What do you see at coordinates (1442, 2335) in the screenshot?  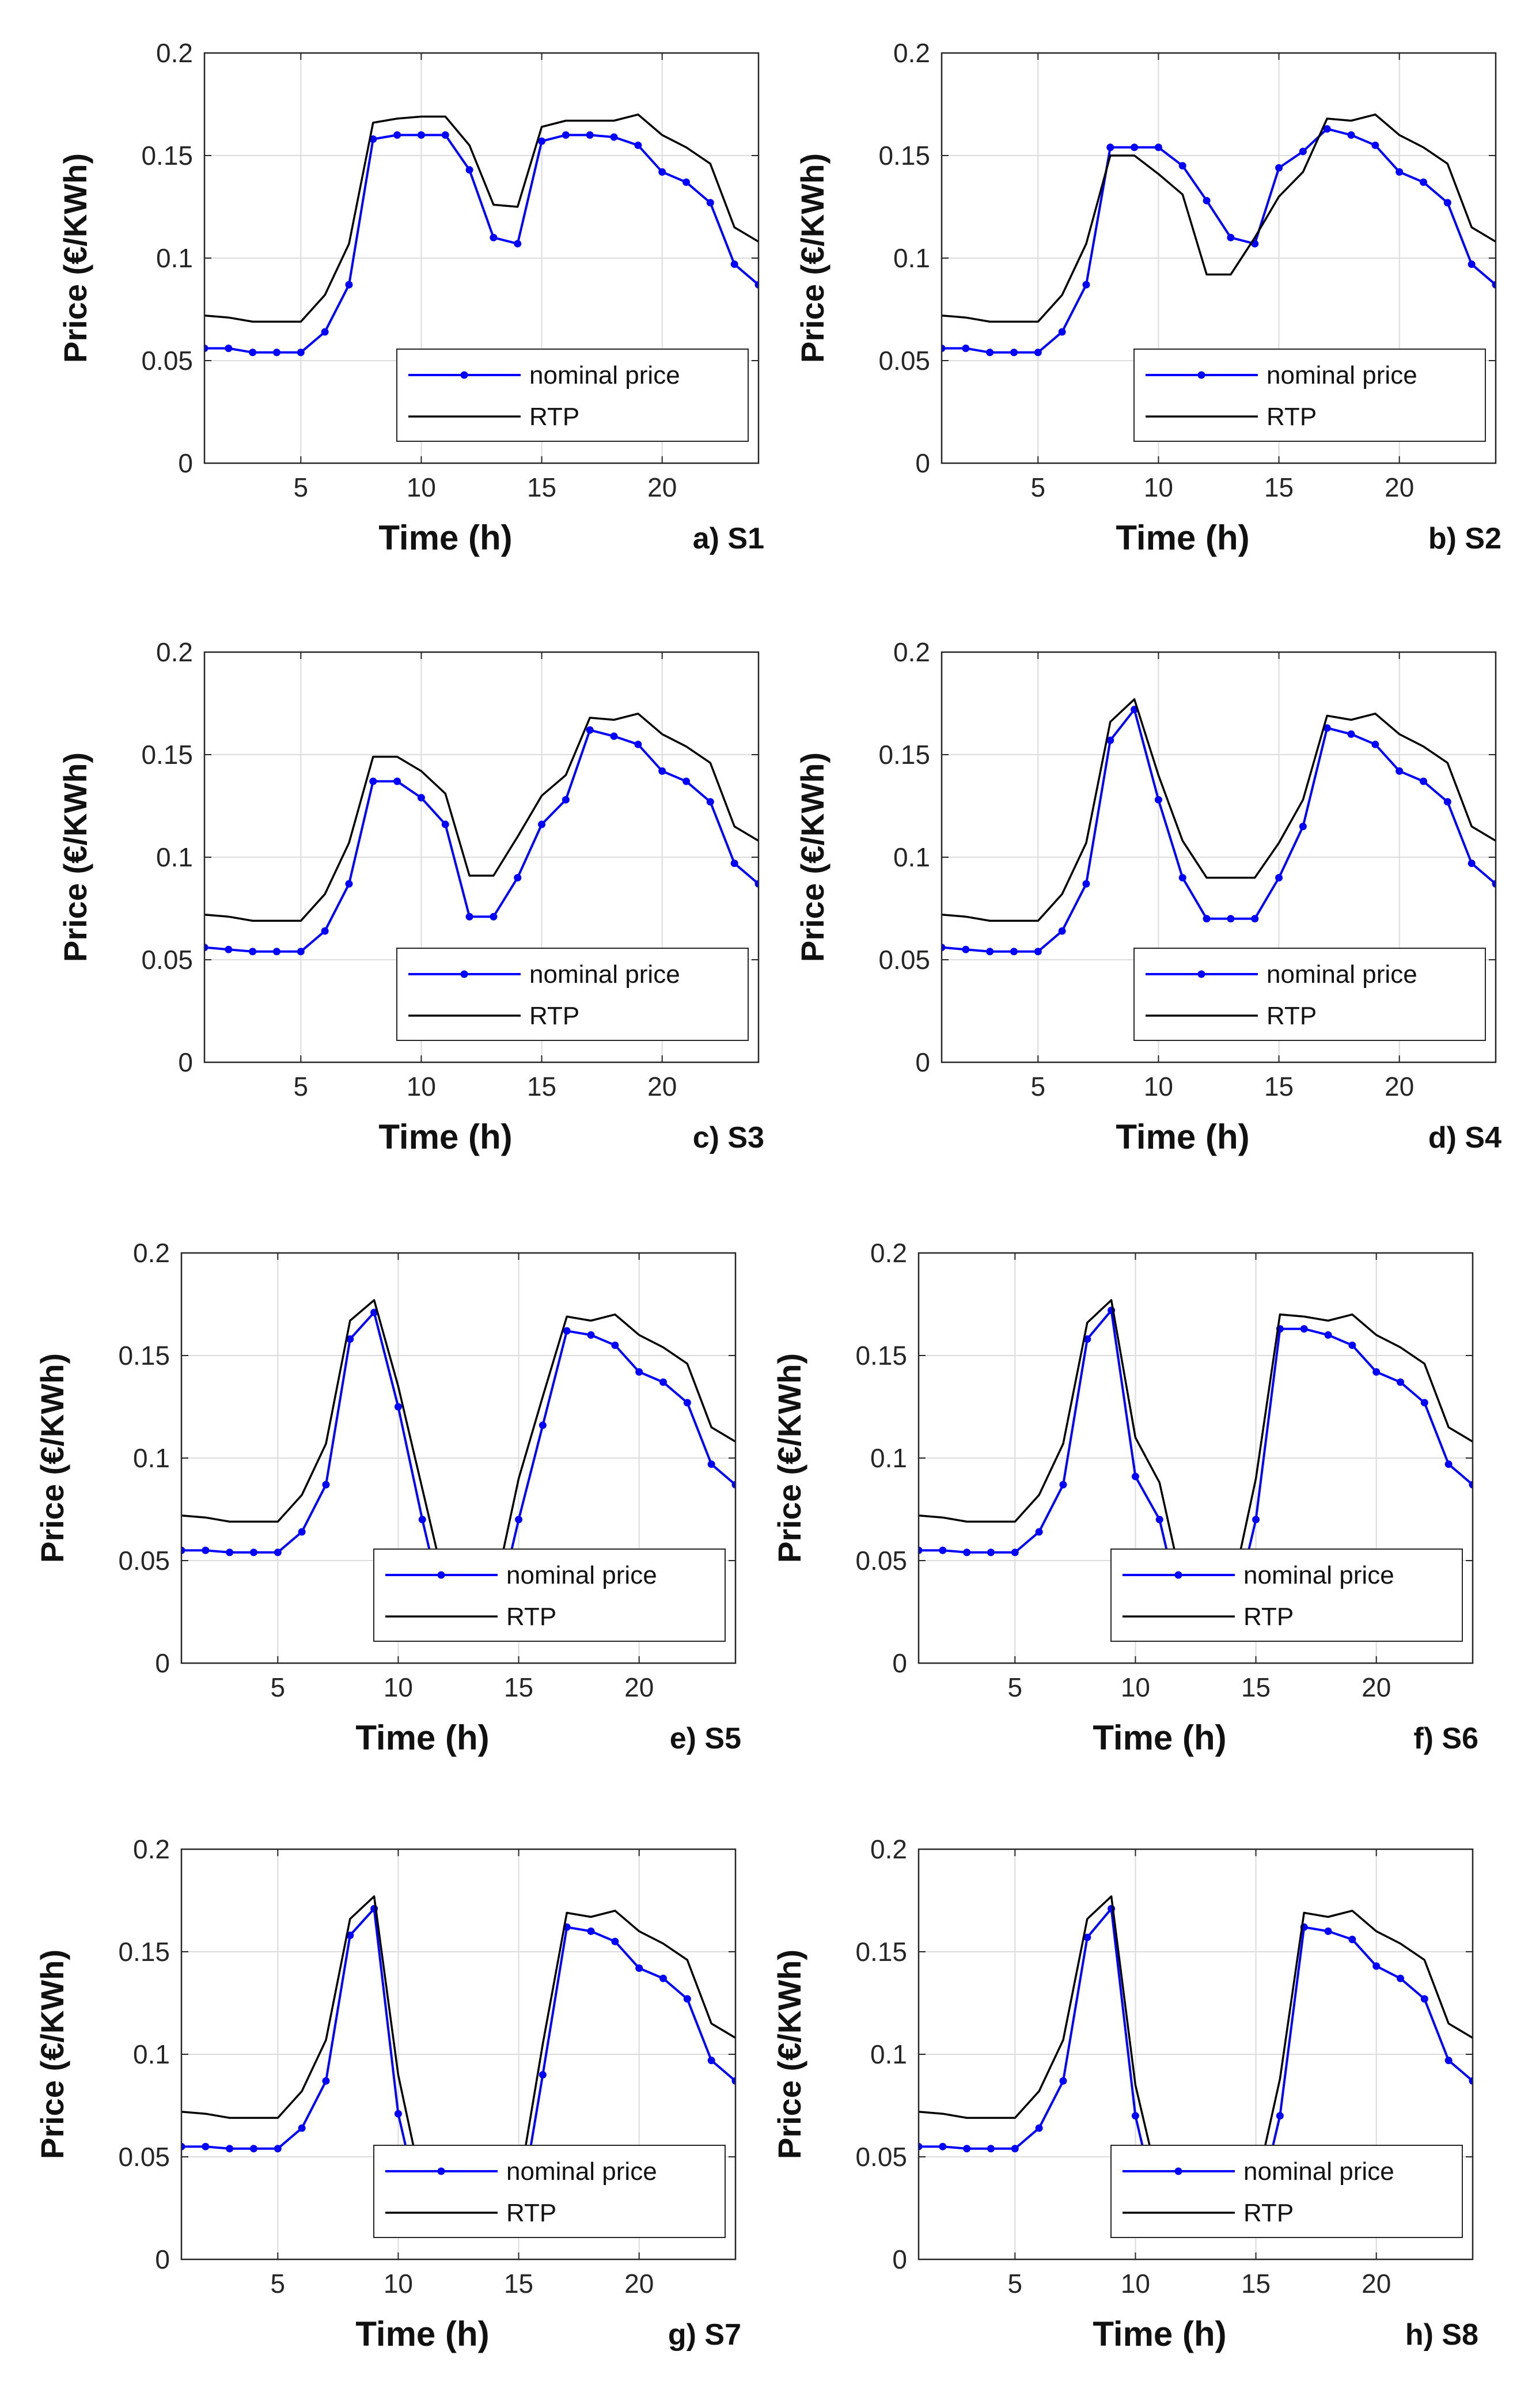 I see `panel-title: h) S8` at bounding box center [1442, 2335].